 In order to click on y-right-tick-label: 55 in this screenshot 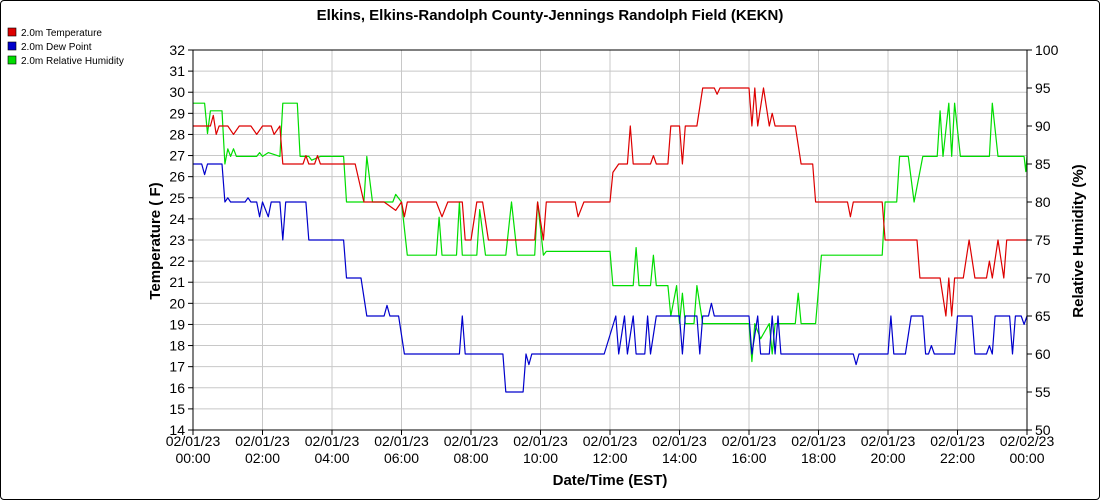, I will do `click(1043, 392)`.